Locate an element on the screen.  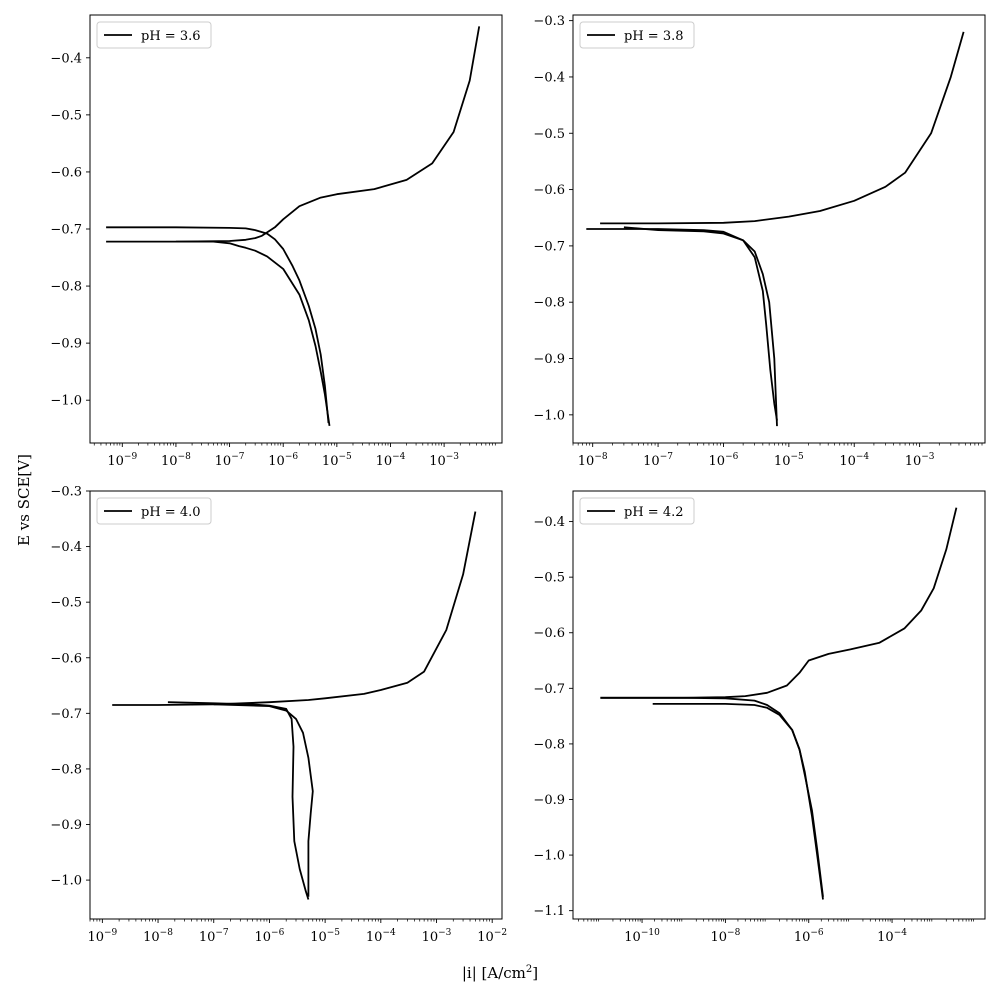
legend: pH = 4.2 is located at coordinates (637, 511).